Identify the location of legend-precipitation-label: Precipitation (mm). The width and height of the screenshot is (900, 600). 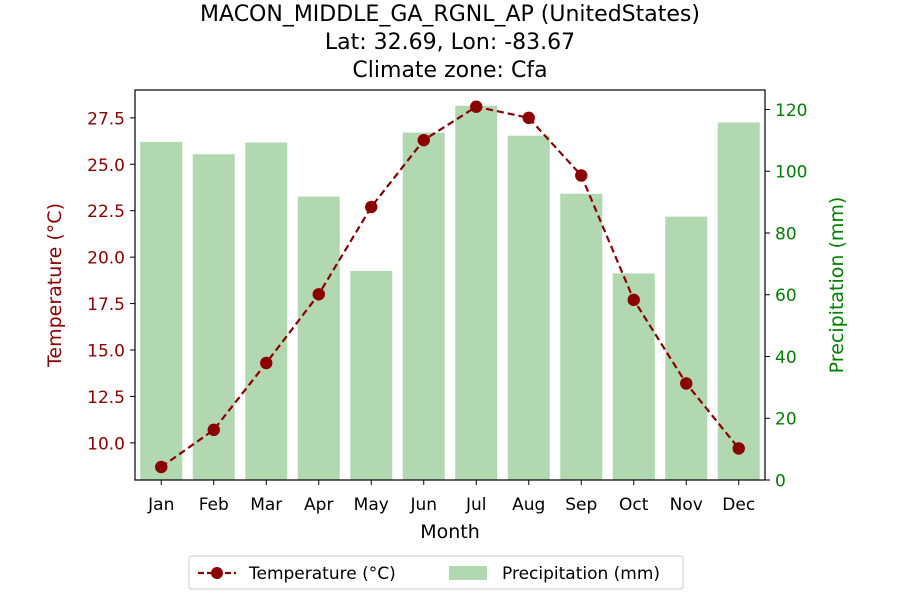
(581, 574).